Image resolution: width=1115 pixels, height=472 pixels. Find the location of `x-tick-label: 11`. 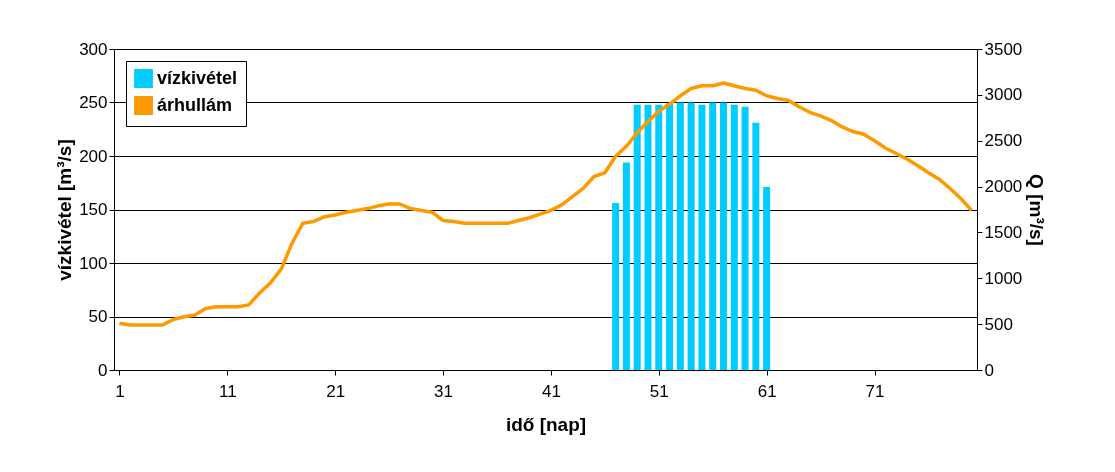

x-tick-label: 11 is located at coordinates (227, 391).